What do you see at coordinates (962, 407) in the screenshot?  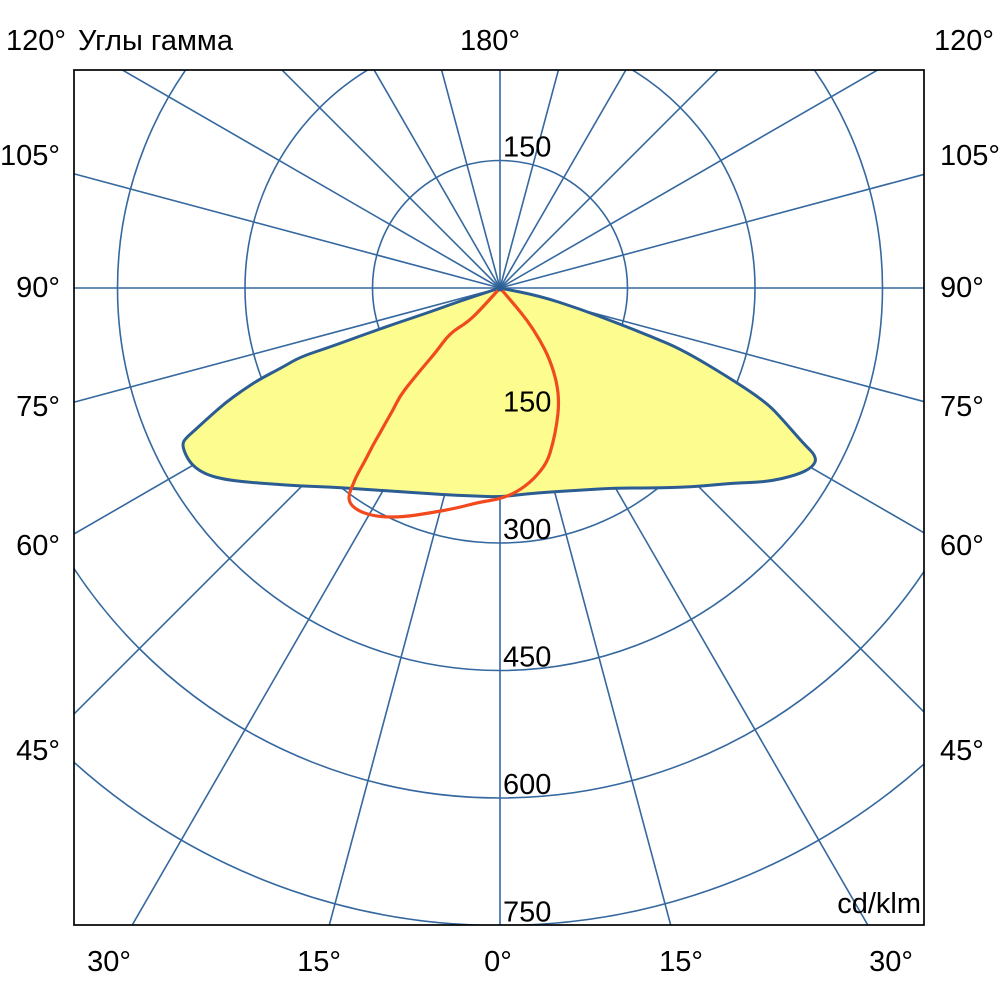 I see `gamma-label-right-75: 75°` at bounding box center [962, 407].